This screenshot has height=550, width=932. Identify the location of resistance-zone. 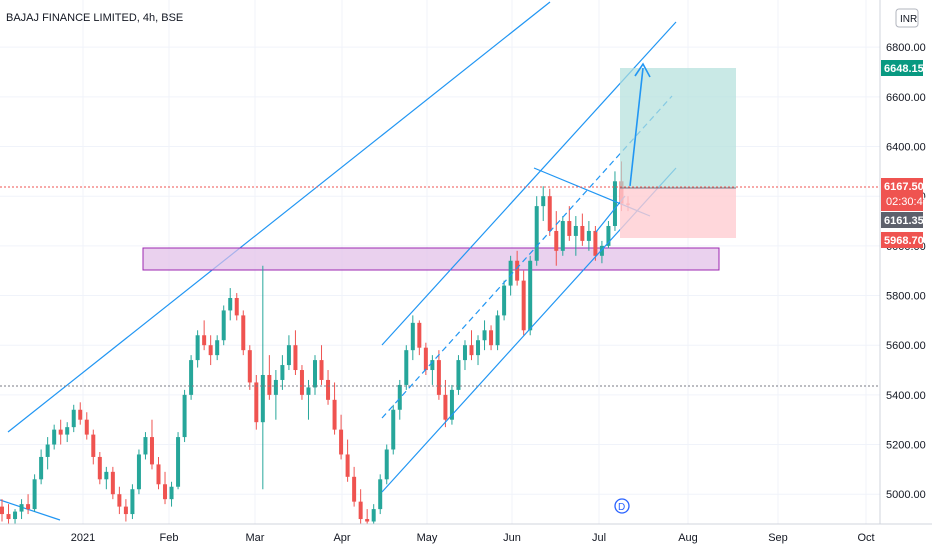
(431, 259).